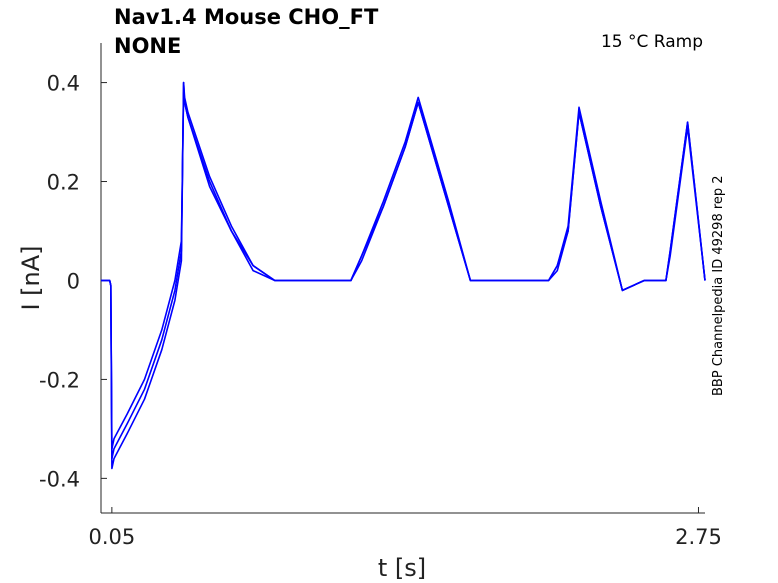 Image resolution: width=778 pixels, height=583 pixels. Describe the element at coordinates (31, 277) in the screenshot. I see `y-axis-label: I [nA]` at that location.